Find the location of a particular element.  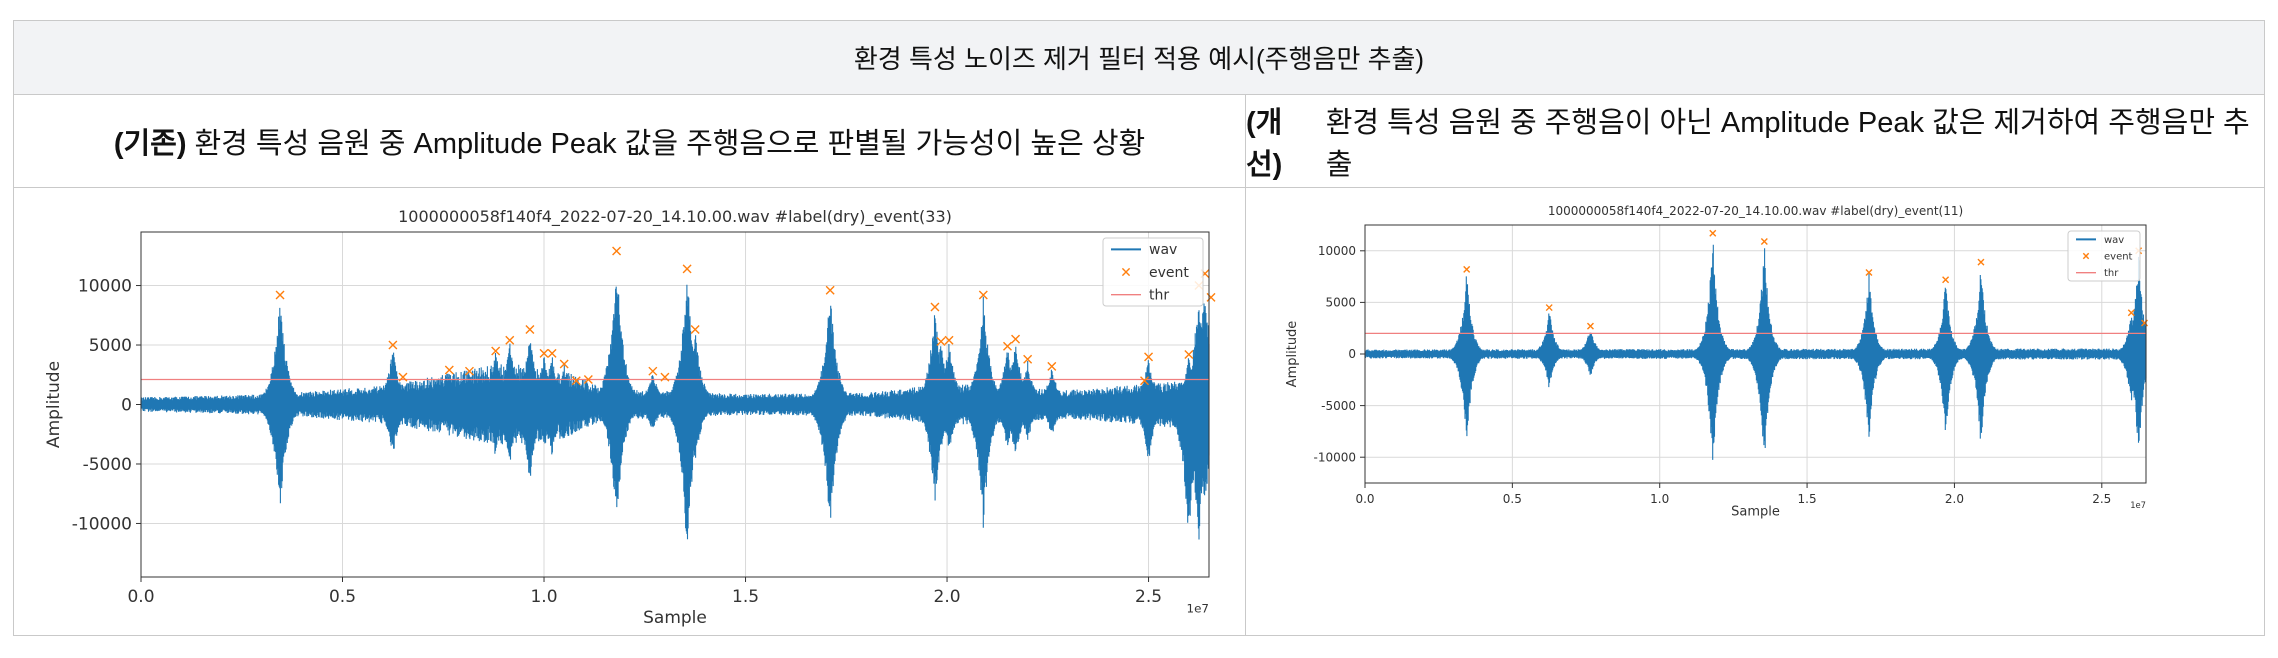

right-header-tag: (개선) is located at coordinates (1264, 143).